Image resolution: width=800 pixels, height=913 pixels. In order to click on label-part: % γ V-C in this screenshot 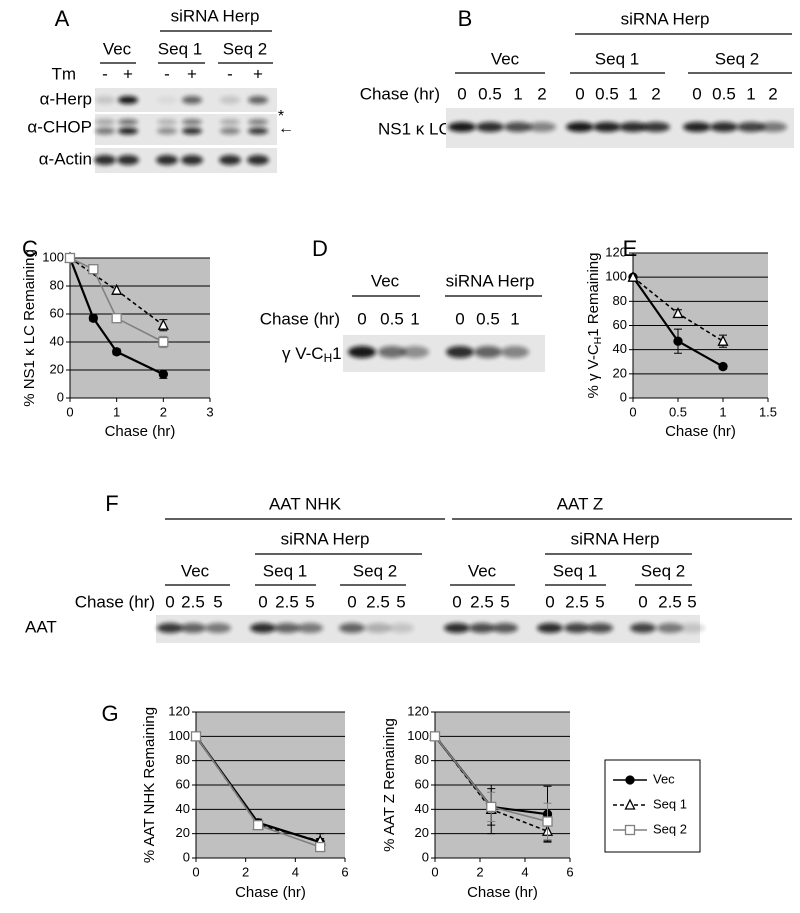, I will do `click(593, 371)`.